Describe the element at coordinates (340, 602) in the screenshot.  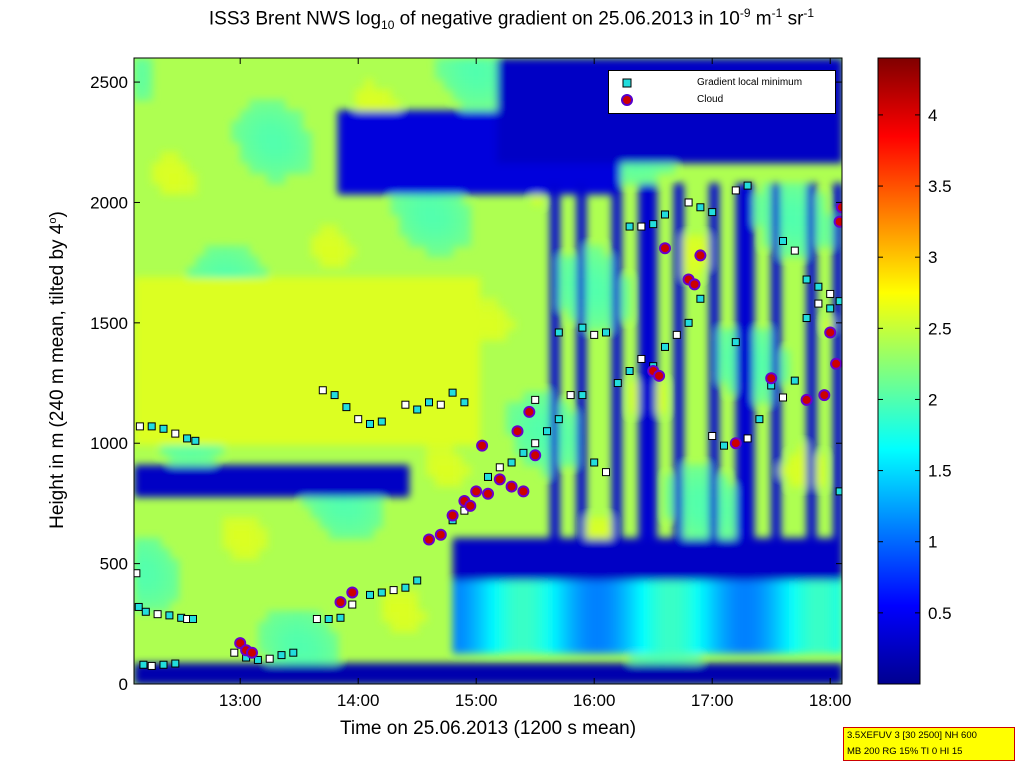
I see `cloud-marker` at that location.